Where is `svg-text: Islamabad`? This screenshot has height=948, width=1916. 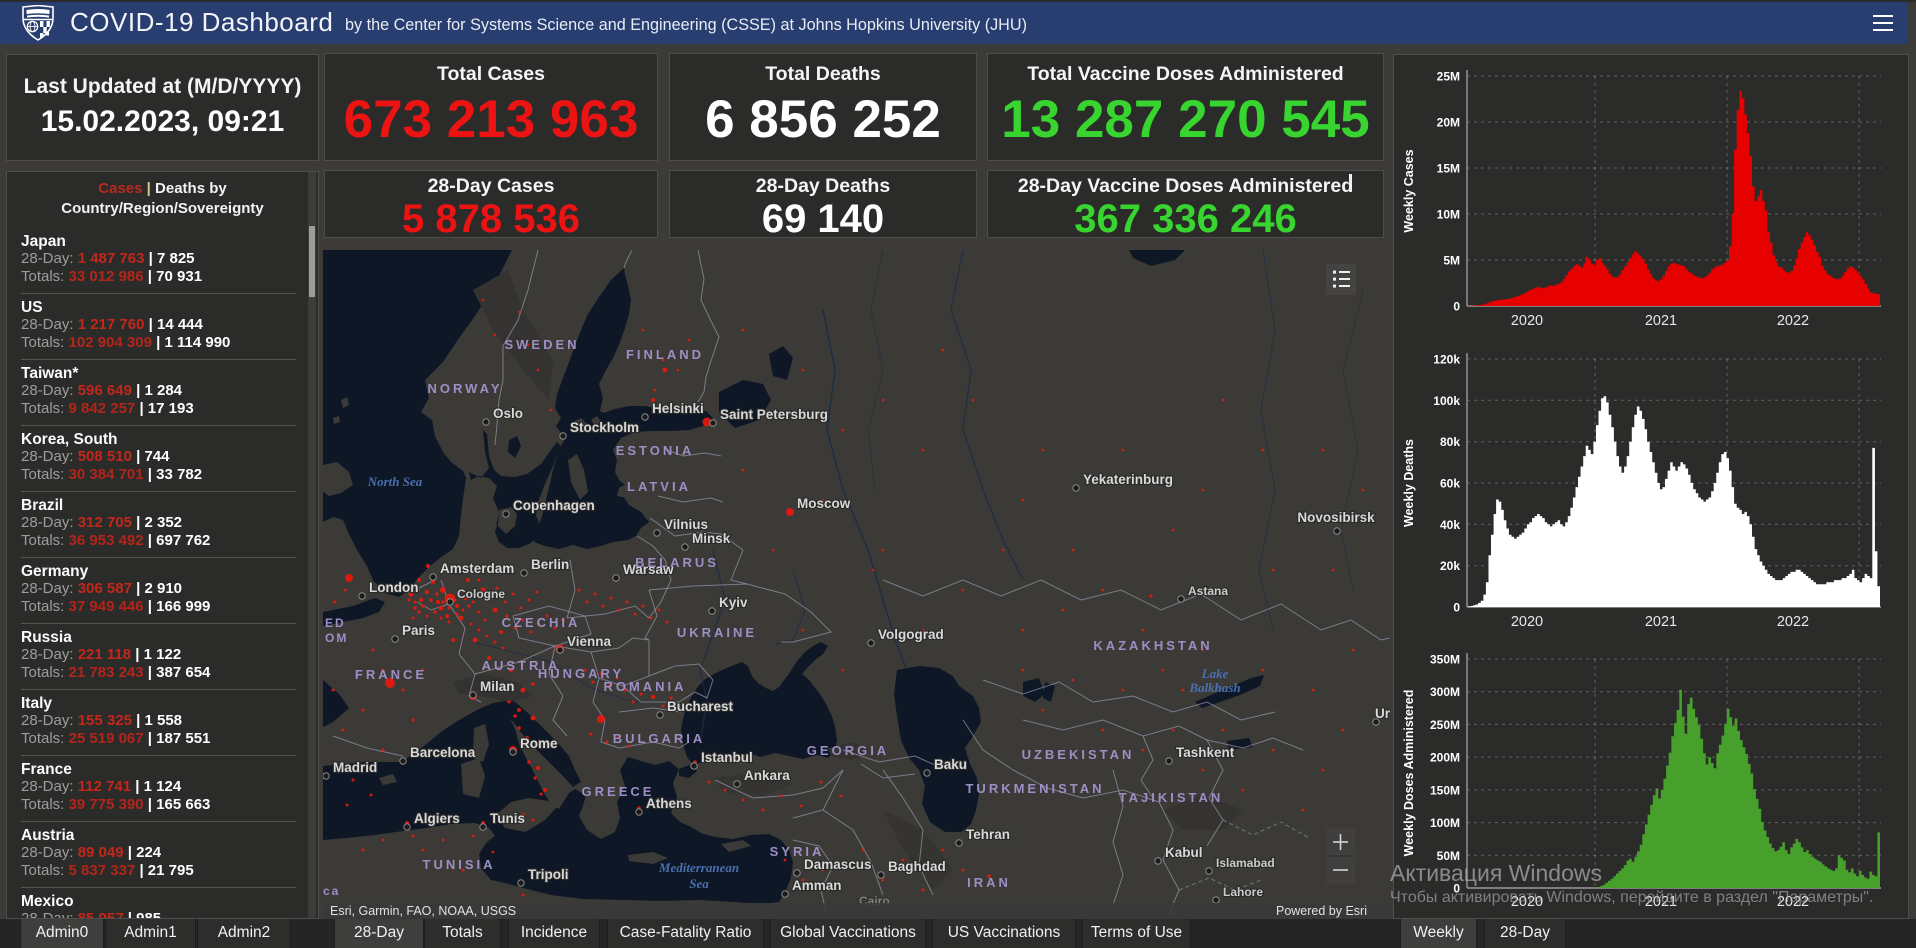 svg-text: Islamabad is located at coordinates (1245, 863).